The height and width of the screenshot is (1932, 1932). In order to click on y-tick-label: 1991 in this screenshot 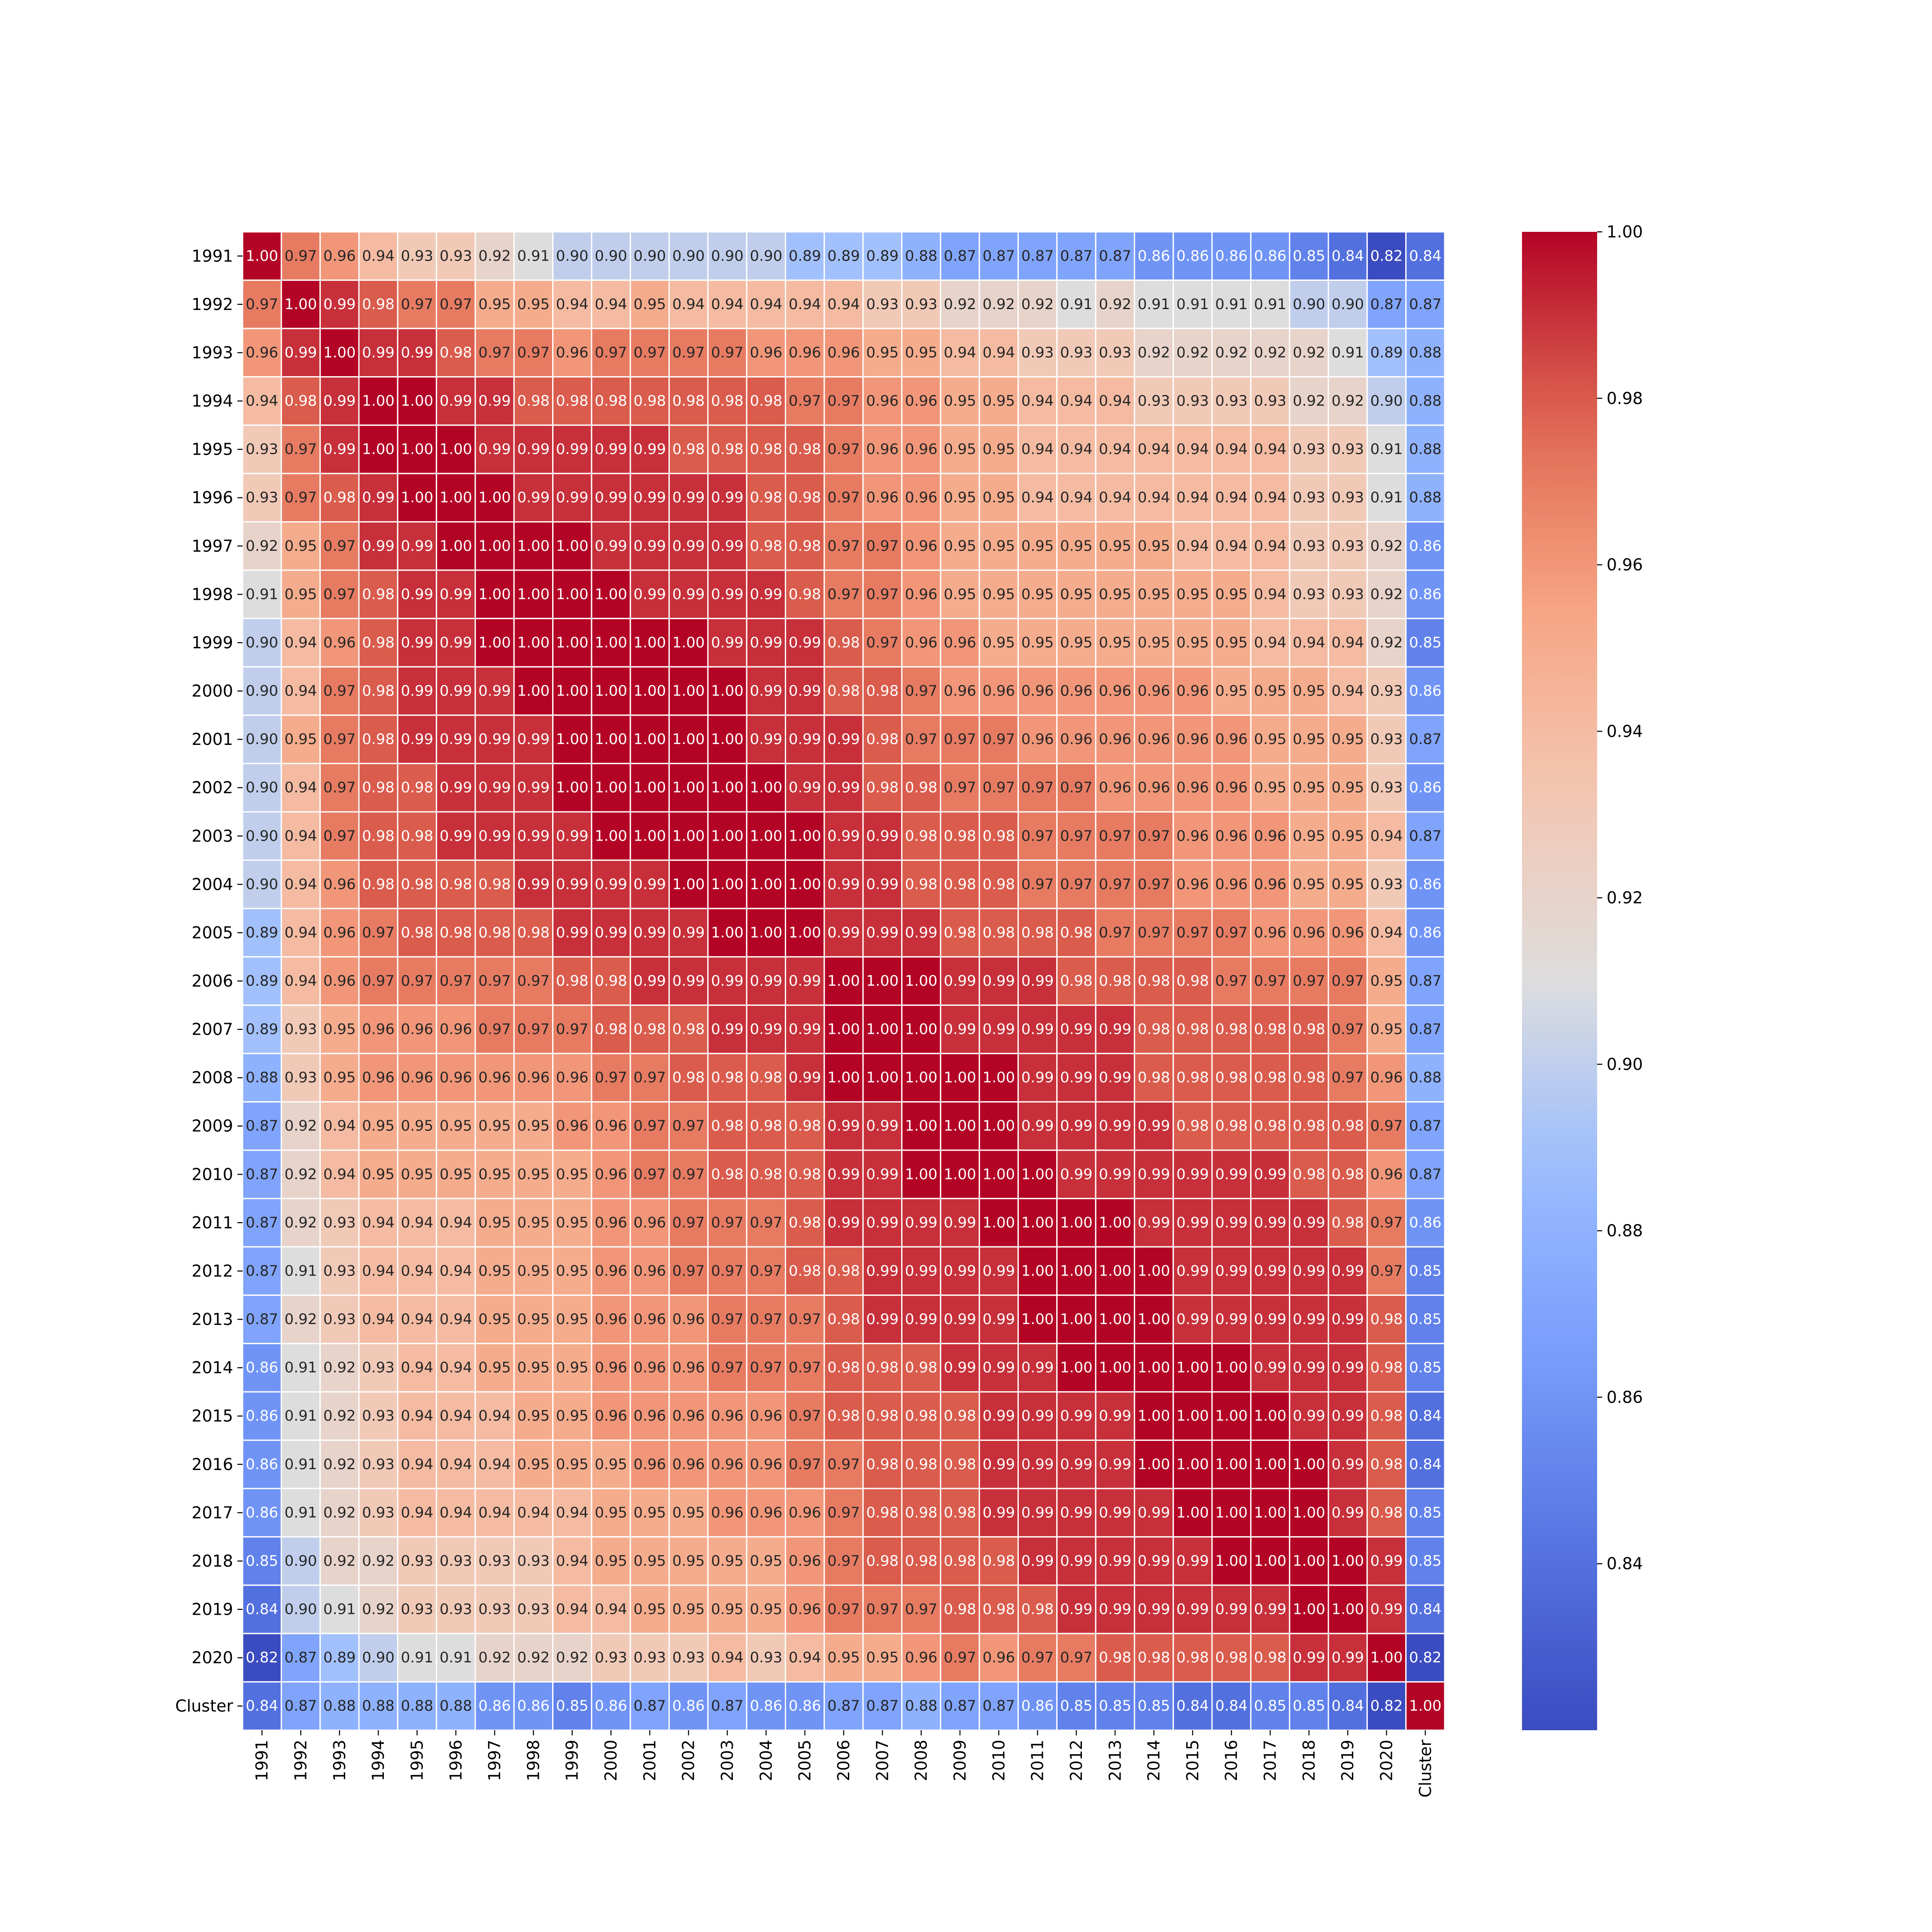, I will do `click(212, 255)`.